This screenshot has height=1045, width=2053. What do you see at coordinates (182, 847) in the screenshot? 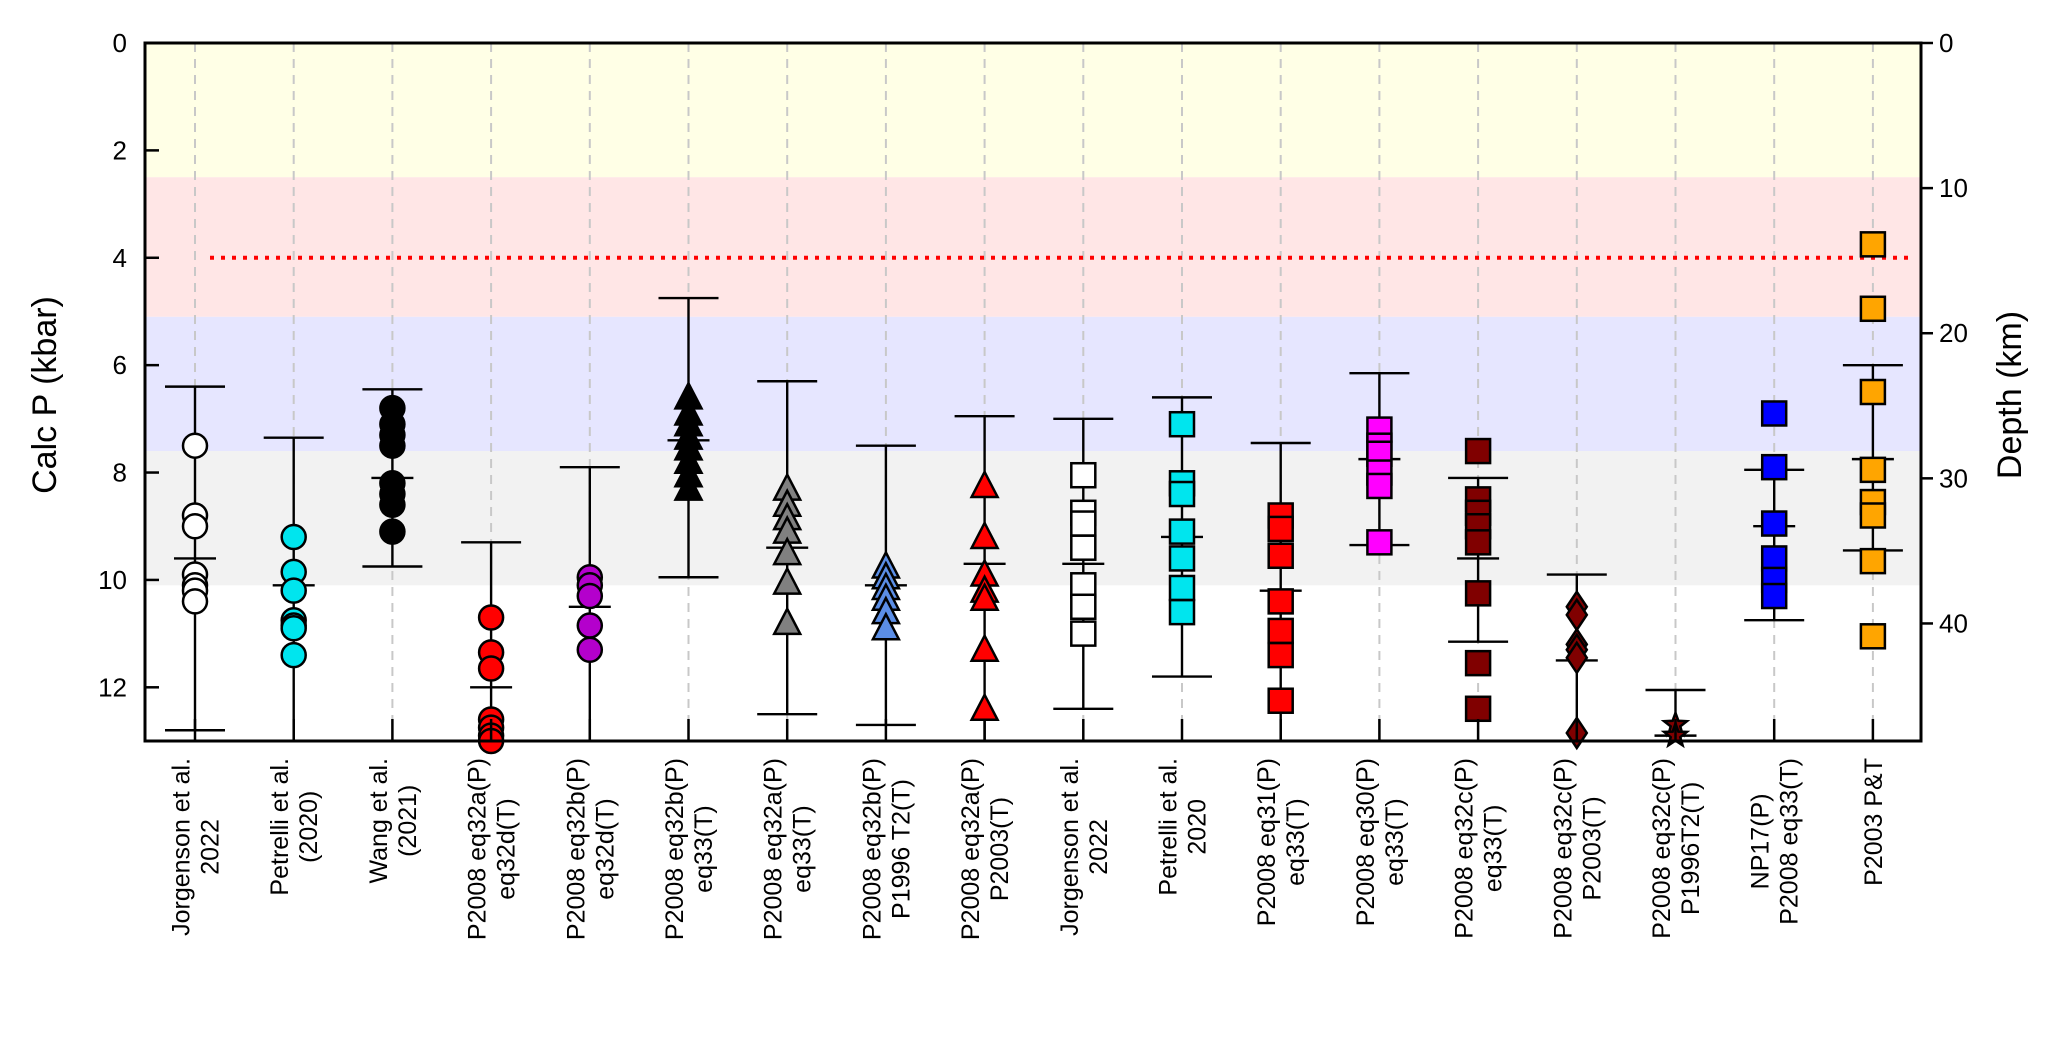
I see `category-label-line: Jorgenson et al.` at bounding box center [182, 847].